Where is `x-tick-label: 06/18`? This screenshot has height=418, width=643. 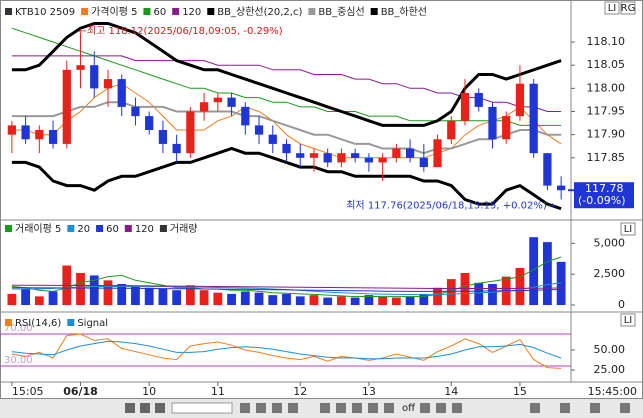
x-tick-label: 06/18 is located at coordinates (80, 391).